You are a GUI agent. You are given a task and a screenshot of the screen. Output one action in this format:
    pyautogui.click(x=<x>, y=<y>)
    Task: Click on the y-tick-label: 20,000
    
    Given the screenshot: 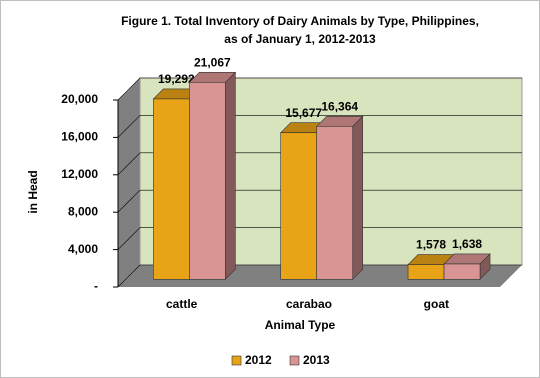 What is the action you would take?
    pyautogui.click(x=79, y=99)
    